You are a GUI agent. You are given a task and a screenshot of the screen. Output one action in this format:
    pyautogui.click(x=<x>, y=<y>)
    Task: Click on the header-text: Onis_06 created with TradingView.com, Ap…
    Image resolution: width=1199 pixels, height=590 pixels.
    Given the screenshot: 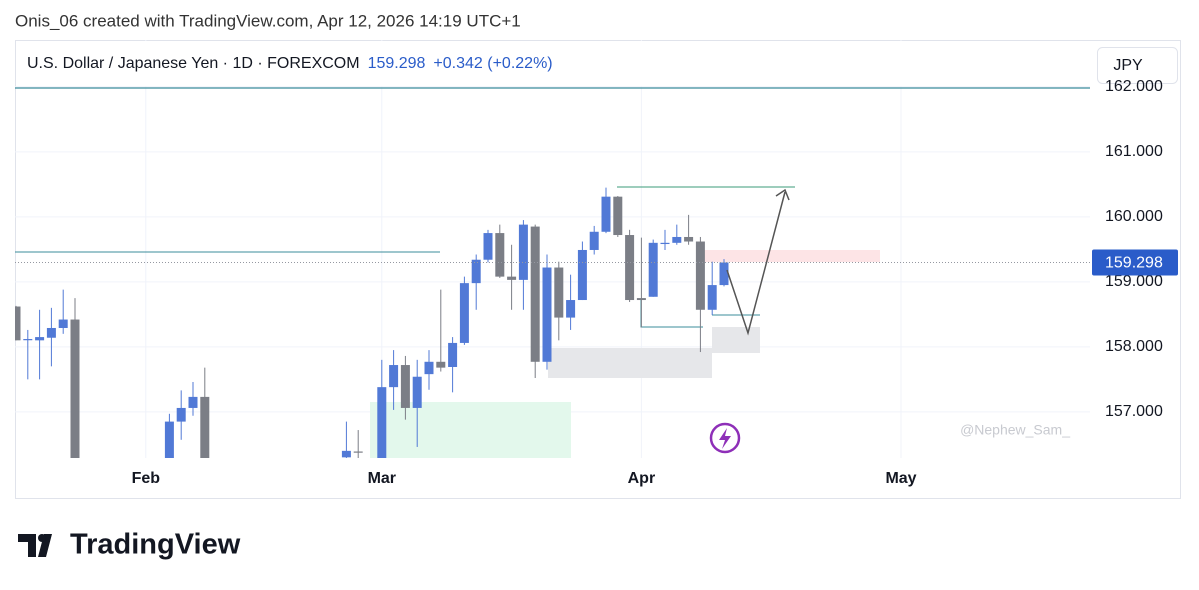 What is the action you would take?
    pyautogui.click(x=268, y=20)
    